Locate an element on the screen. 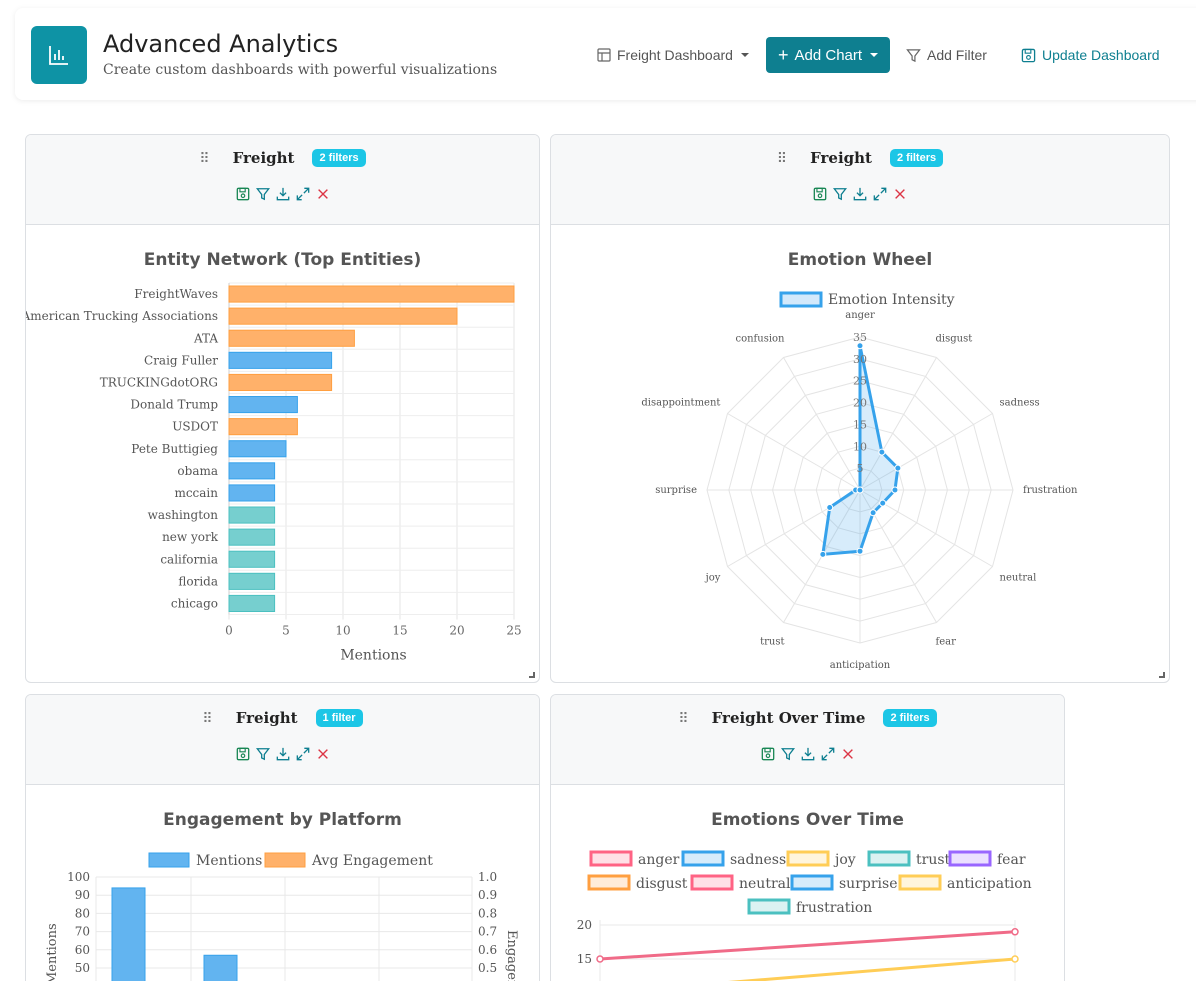  radar-point-label: frustration is located at coordinates (1050, 490).